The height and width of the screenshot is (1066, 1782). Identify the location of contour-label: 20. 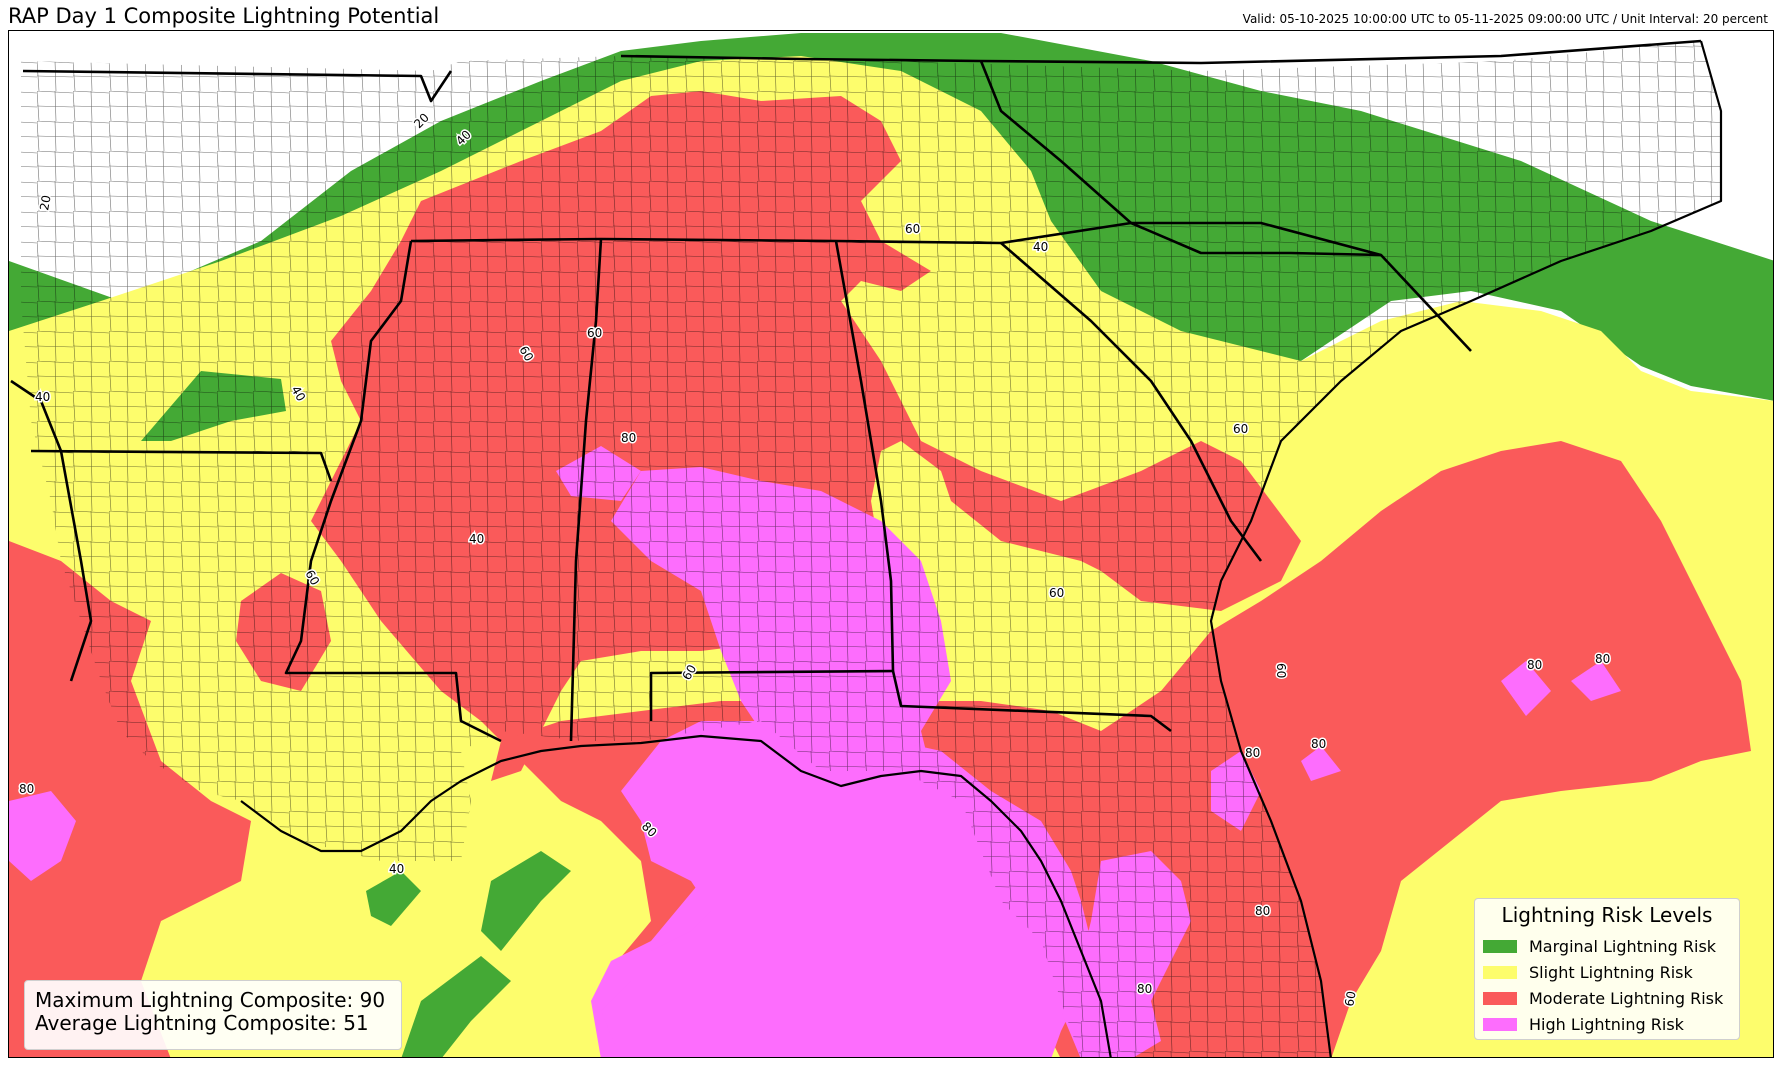
(45, 202).